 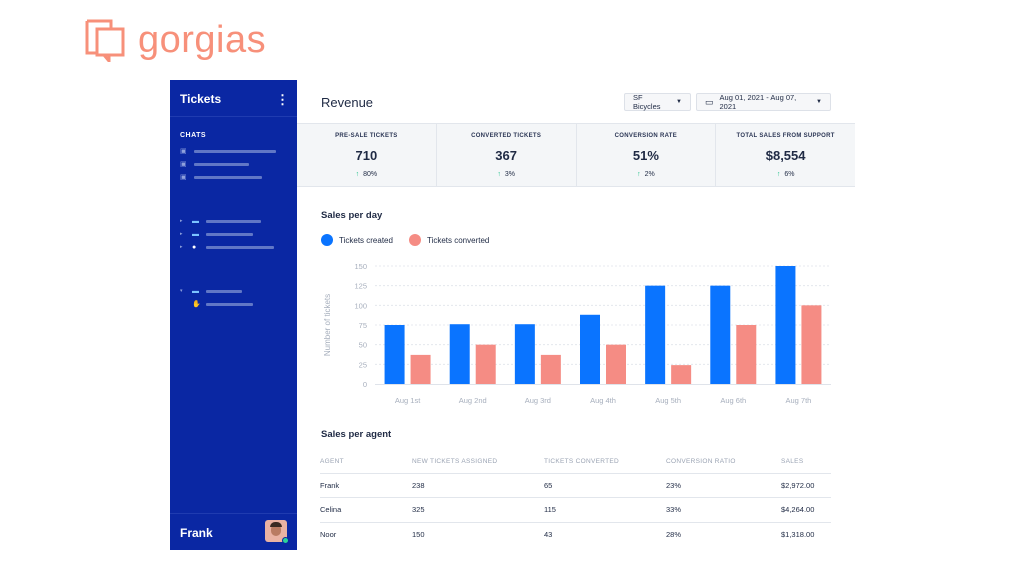 I want to click on cell-converted: 43, so click(x=548, y=534).